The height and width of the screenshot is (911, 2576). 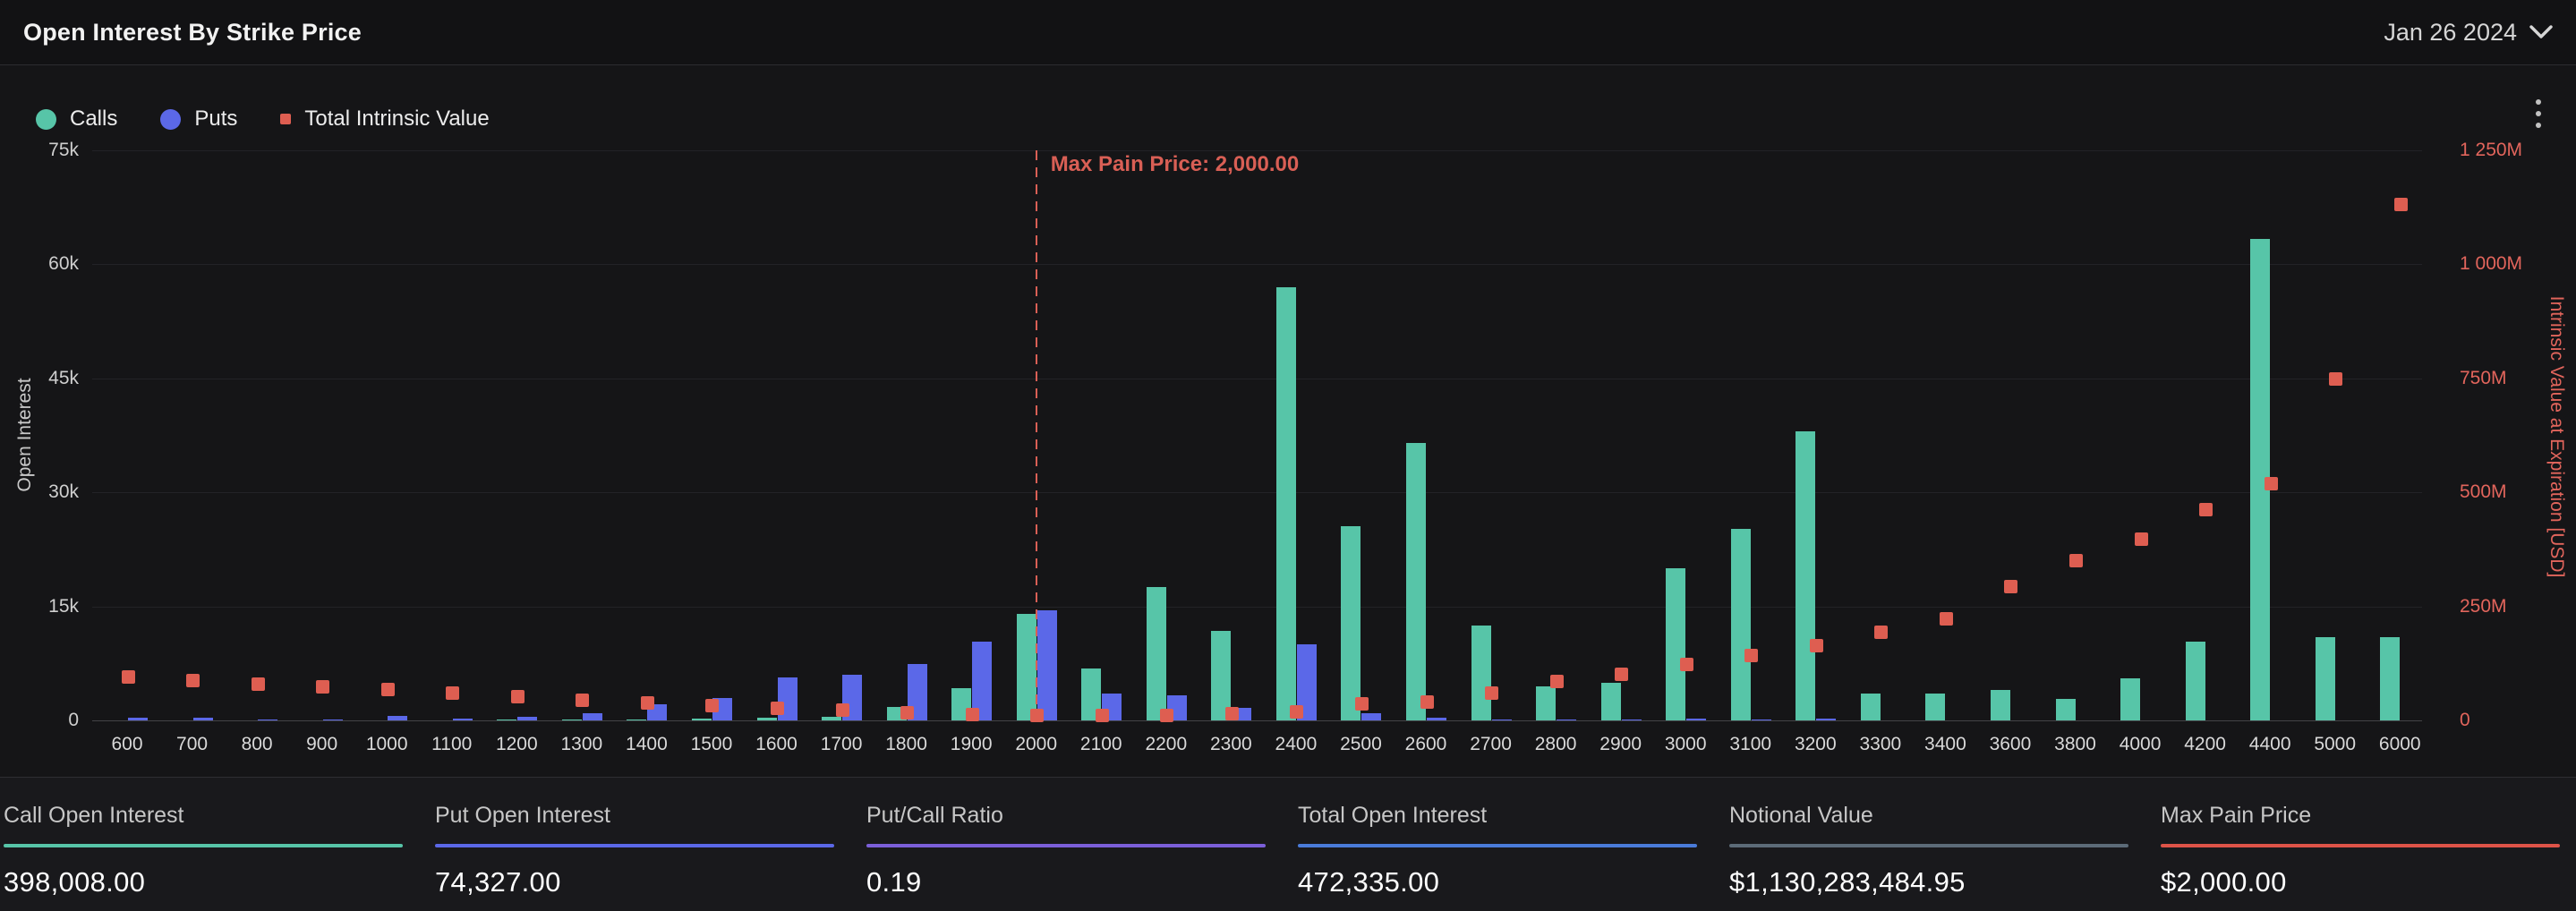 What do you see at coordinates (198, 119) in the screenshot?
I see `legend-item-puts: Puts` at bounding box center [198, 119].